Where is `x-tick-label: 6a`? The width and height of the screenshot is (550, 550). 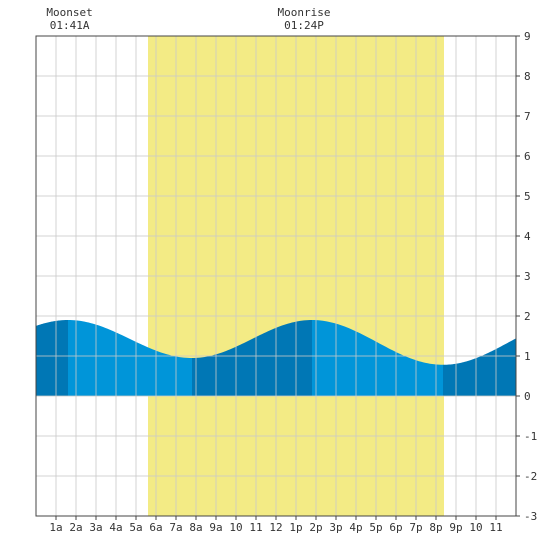
x-tick-label: 6a is located at coordinates (155, 527).